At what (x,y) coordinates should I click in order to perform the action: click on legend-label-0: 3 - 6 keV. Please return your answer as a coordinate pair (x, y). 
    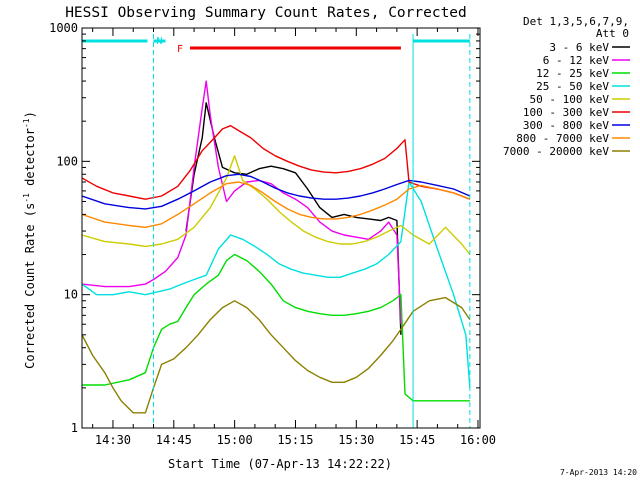
    Looking at the image, I should click on (579, 47).